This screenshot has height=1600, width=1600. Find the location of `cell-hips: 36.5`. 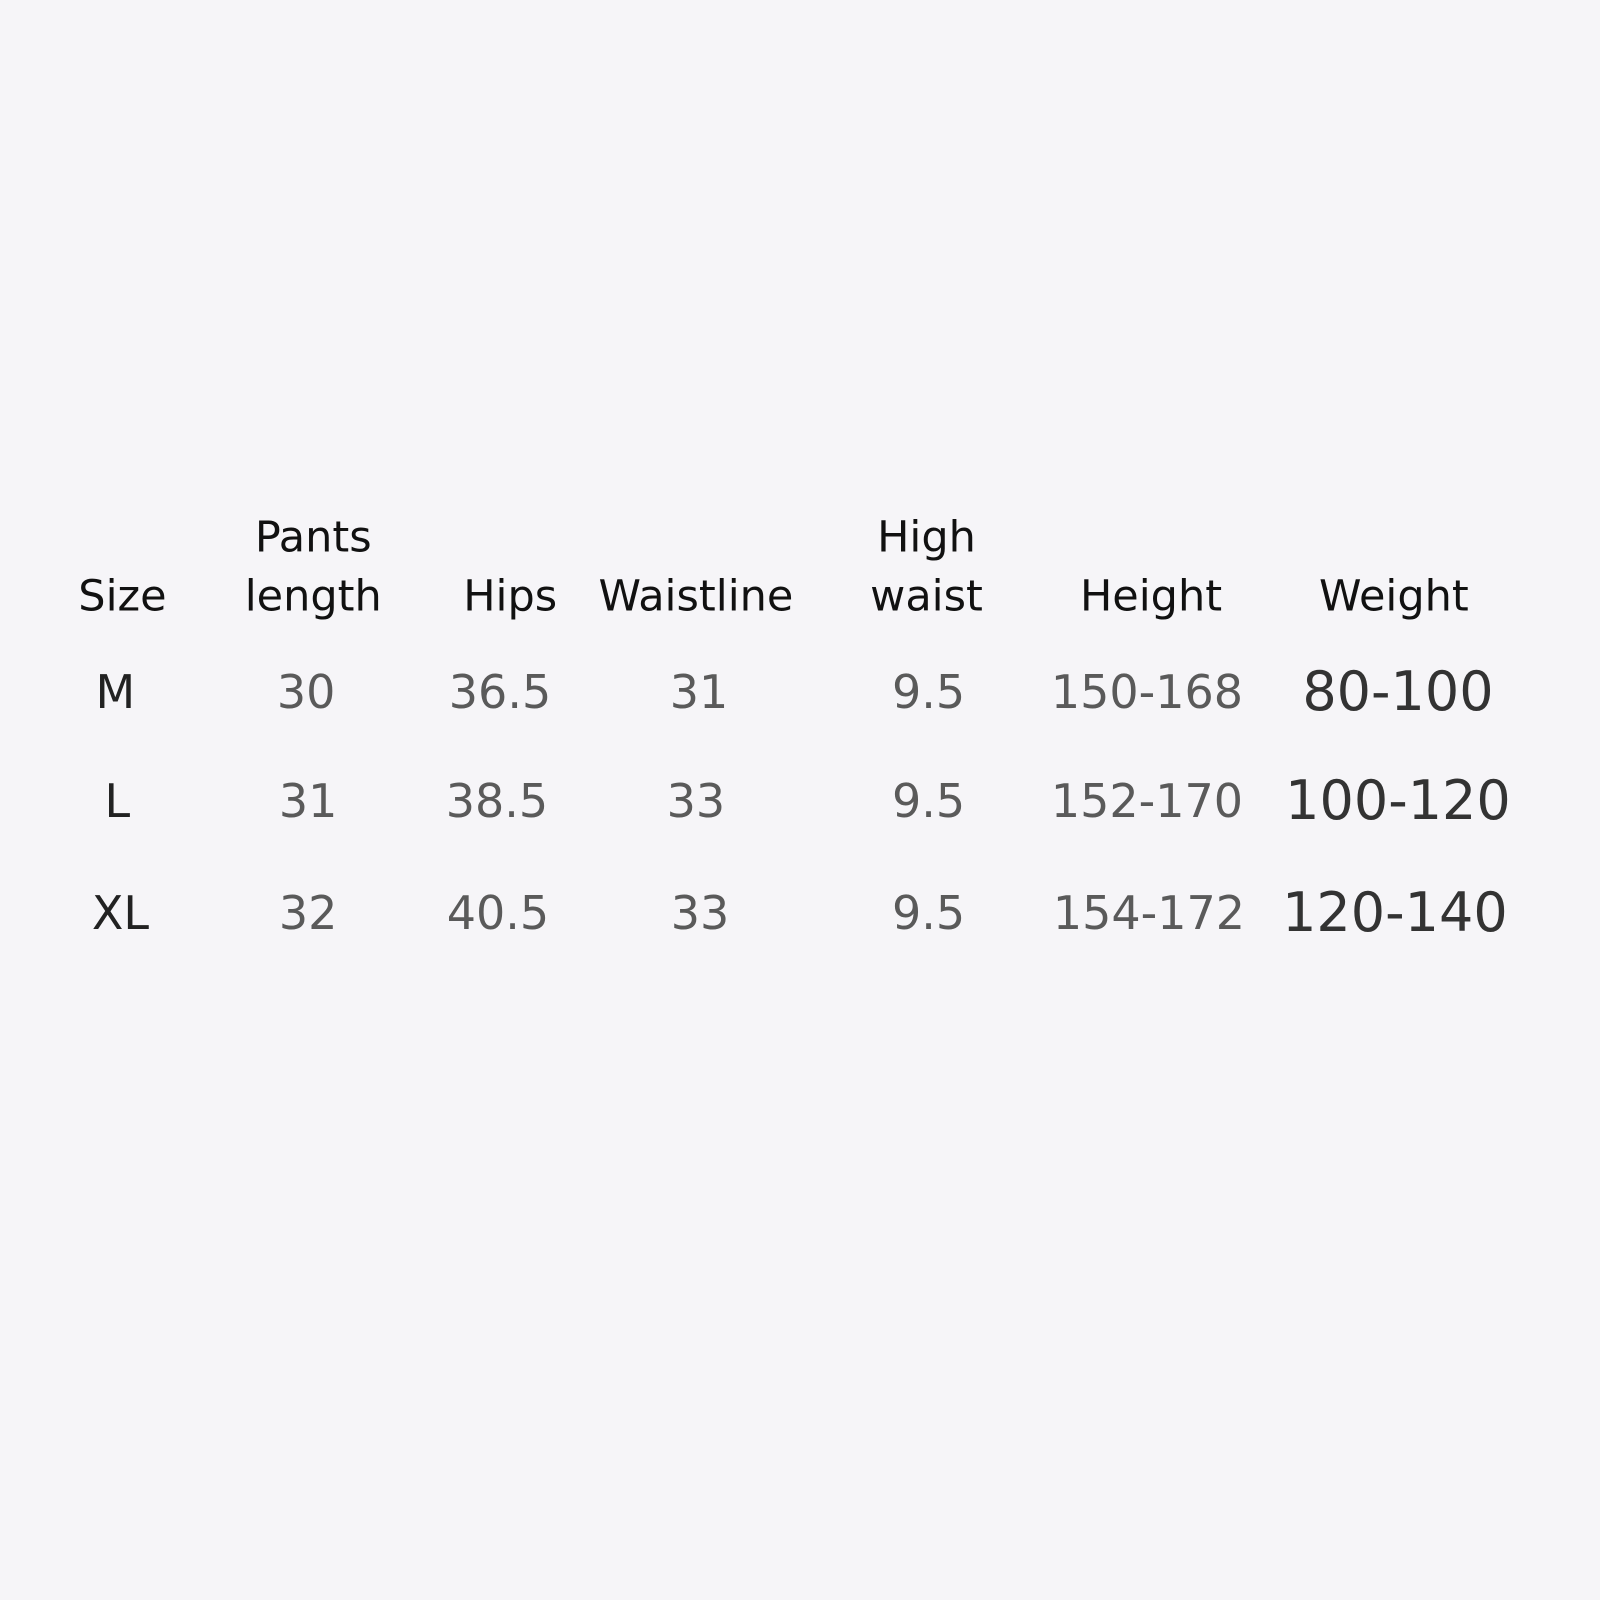

cell-hips: 36.5 is located at coordinates (500, 691).